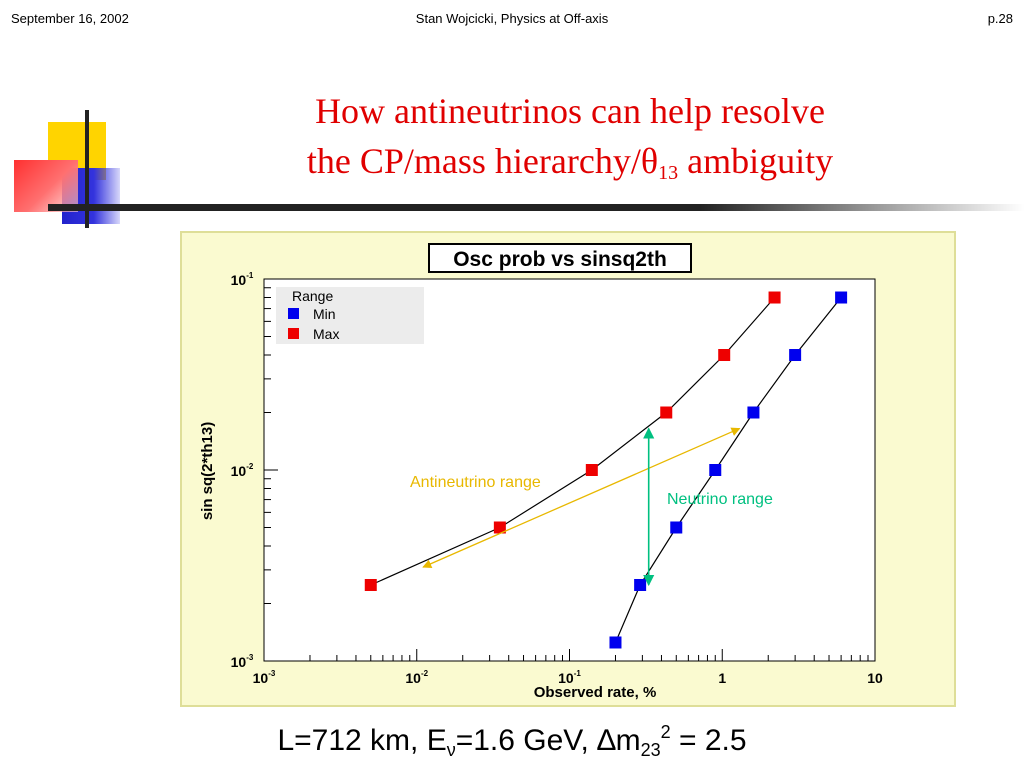 This screenshot has height=768, width=1024. I want to click on chart-title: Osc prob vs sinsq2th, so click(560, 259).